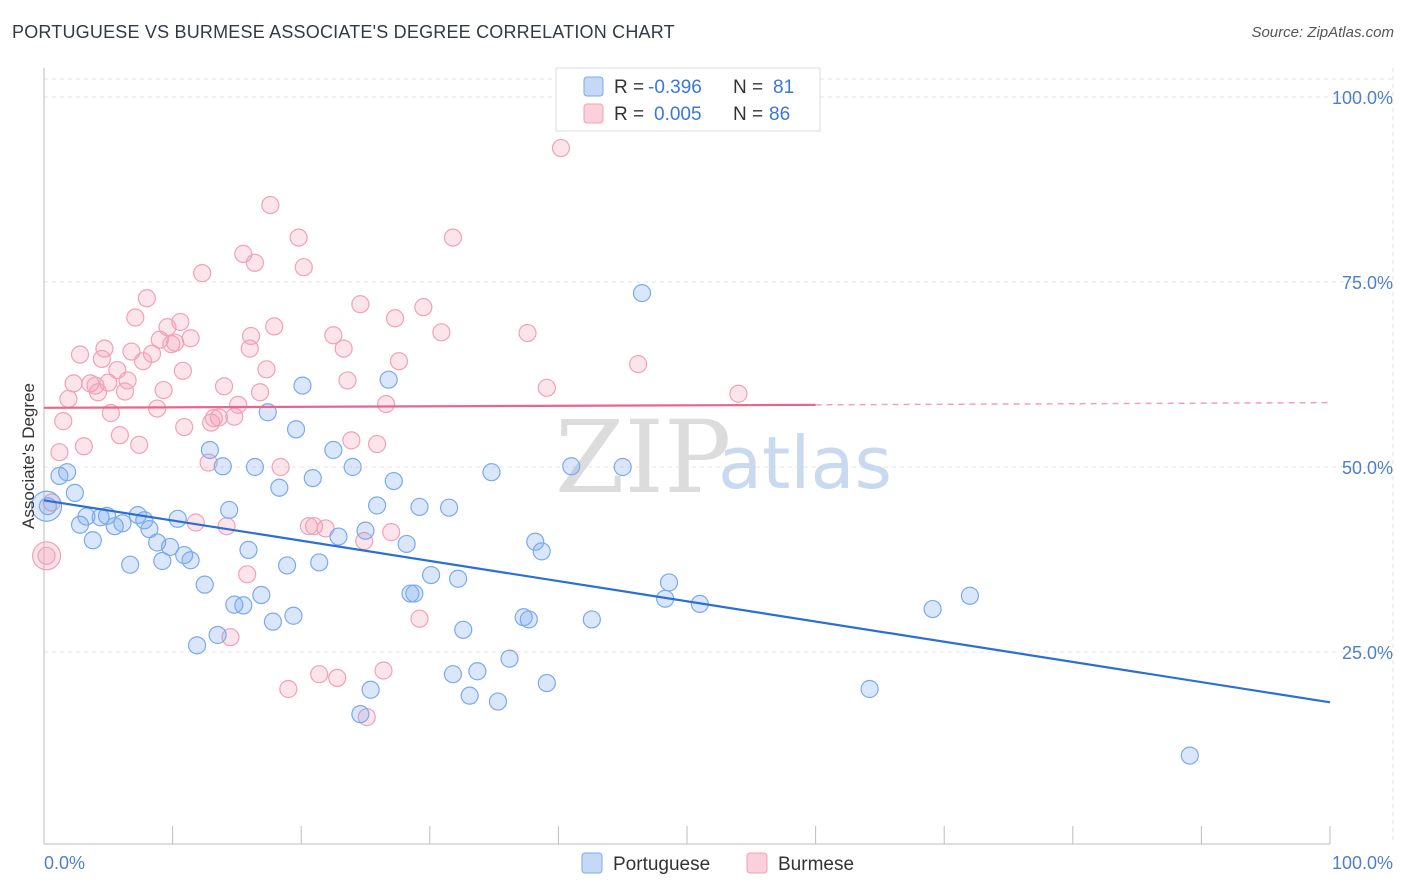 This screenshot has width=1406, height=892. Describe the element at coordinates (1362, 98) in the screenshot. I see `y-tick-label: 100.0%` at that location.